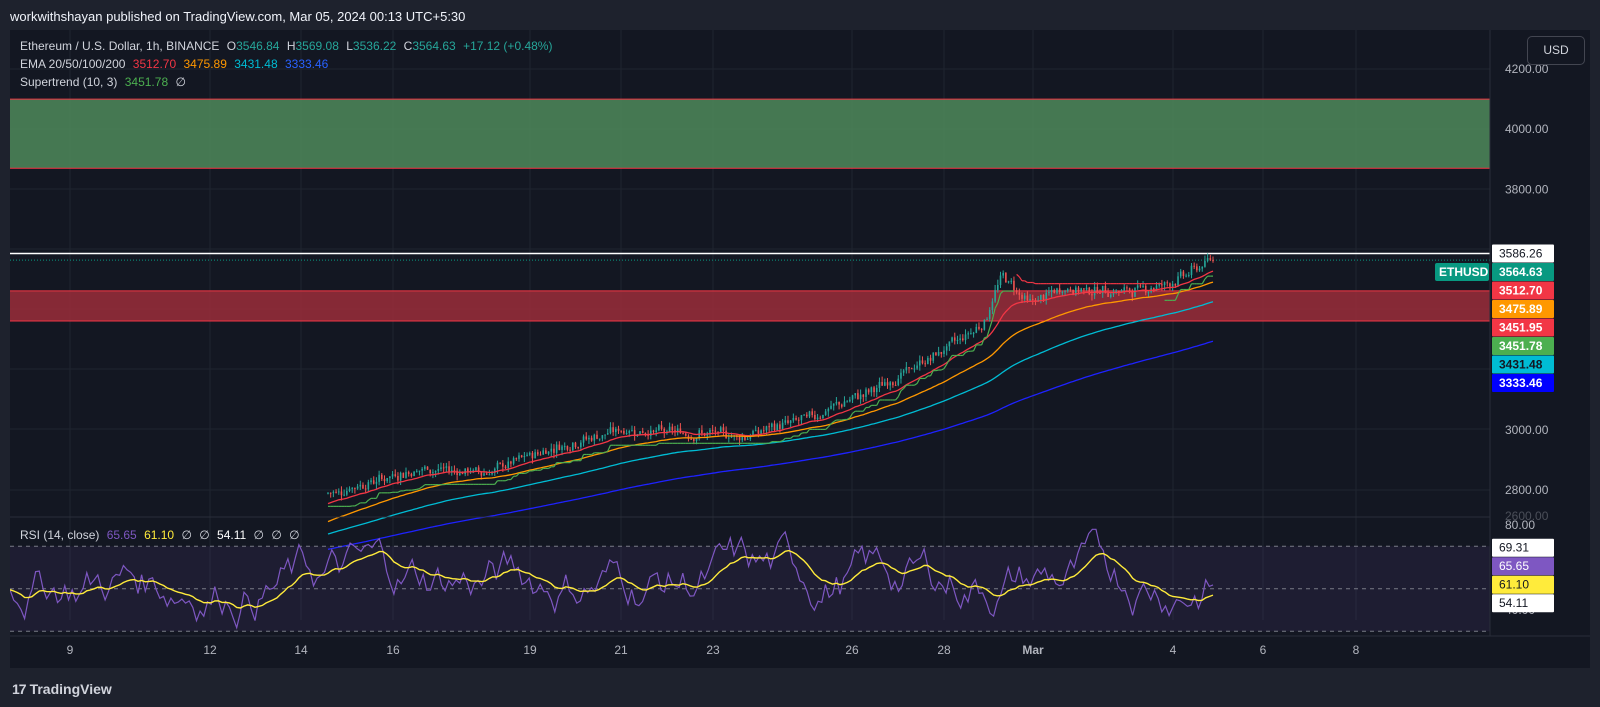 The width and height of the screenshot is (1600, 707). Describe the element at coordinates (508, 46) in the screenshot. I see `change-value: +17.12 (+0.48%)` at that location.